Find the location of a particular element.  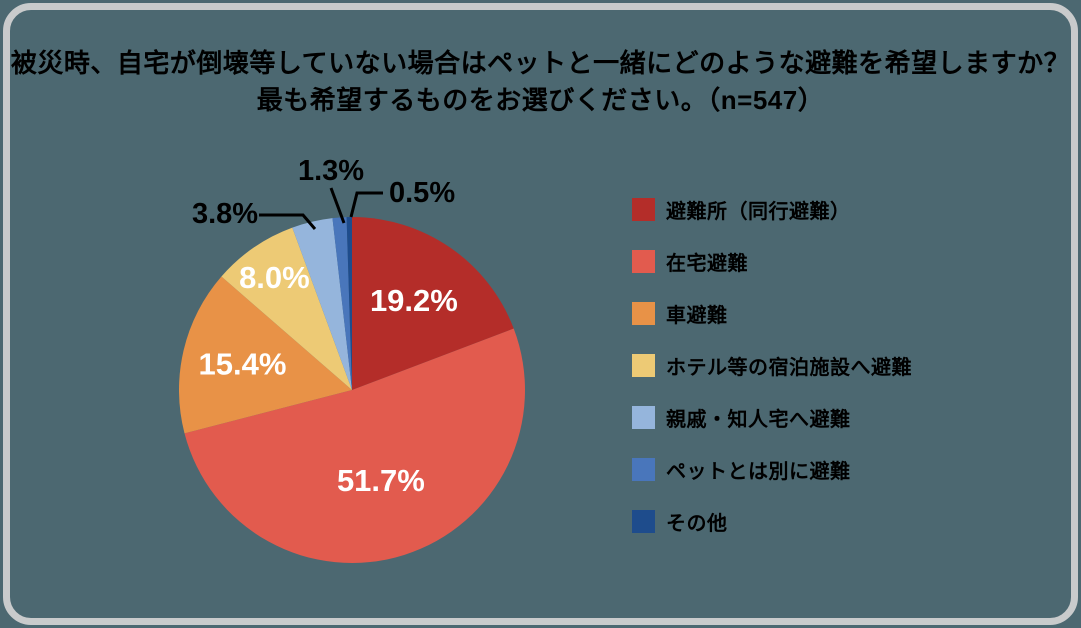

legend-item: 親戚・知人宅へ避難 is located at coordinates (772, 418).